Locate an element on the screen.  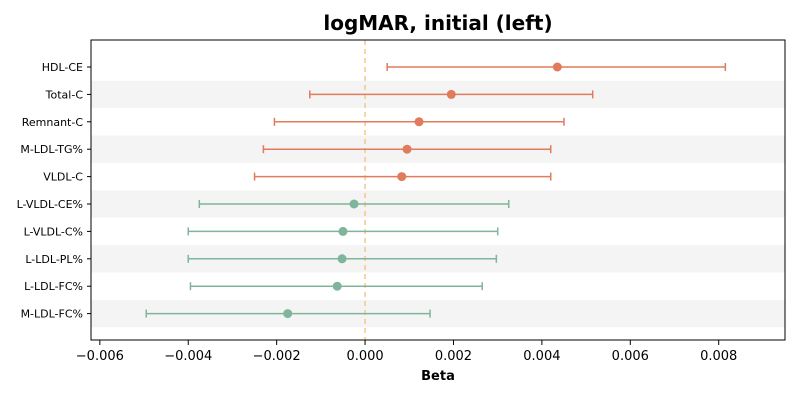
x-tick-label: 0.006 is located at coordinates (630, 356).